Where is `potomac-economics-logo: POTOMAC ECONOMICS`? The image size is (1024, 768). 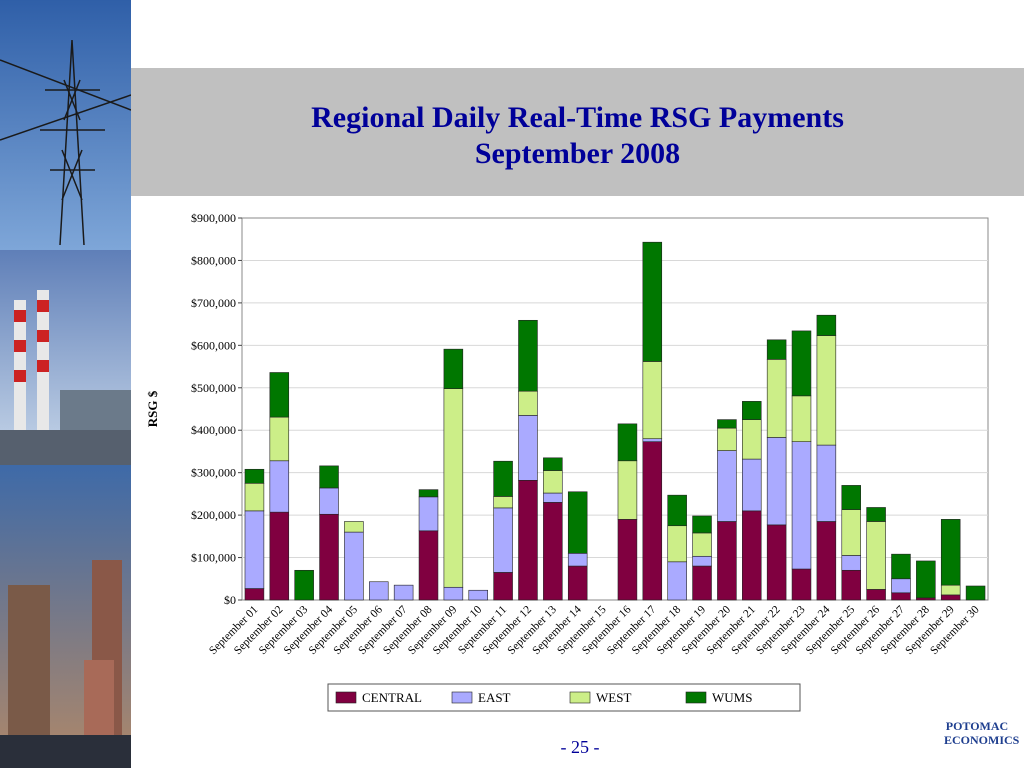
potomac-economics-logo: POTOMAC ECONOMICS is located at coordinates (982, 733).